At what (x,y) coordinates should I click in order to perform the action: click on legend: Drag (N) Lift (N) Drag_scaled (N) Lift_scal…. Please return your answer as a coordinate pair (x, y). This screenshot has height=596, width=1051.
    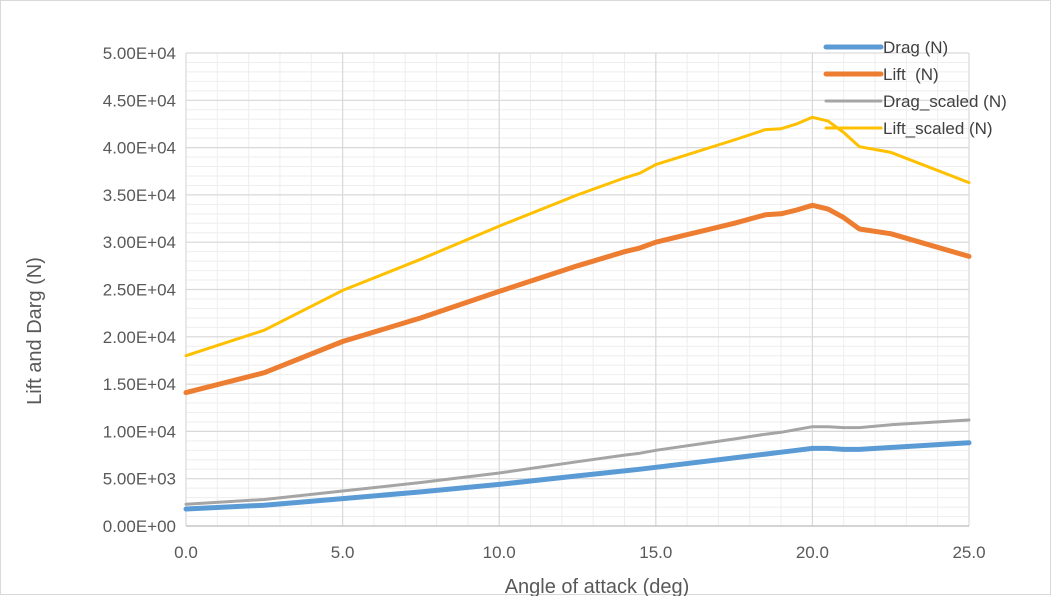
    Looking at the image, I should click on (915, 88).